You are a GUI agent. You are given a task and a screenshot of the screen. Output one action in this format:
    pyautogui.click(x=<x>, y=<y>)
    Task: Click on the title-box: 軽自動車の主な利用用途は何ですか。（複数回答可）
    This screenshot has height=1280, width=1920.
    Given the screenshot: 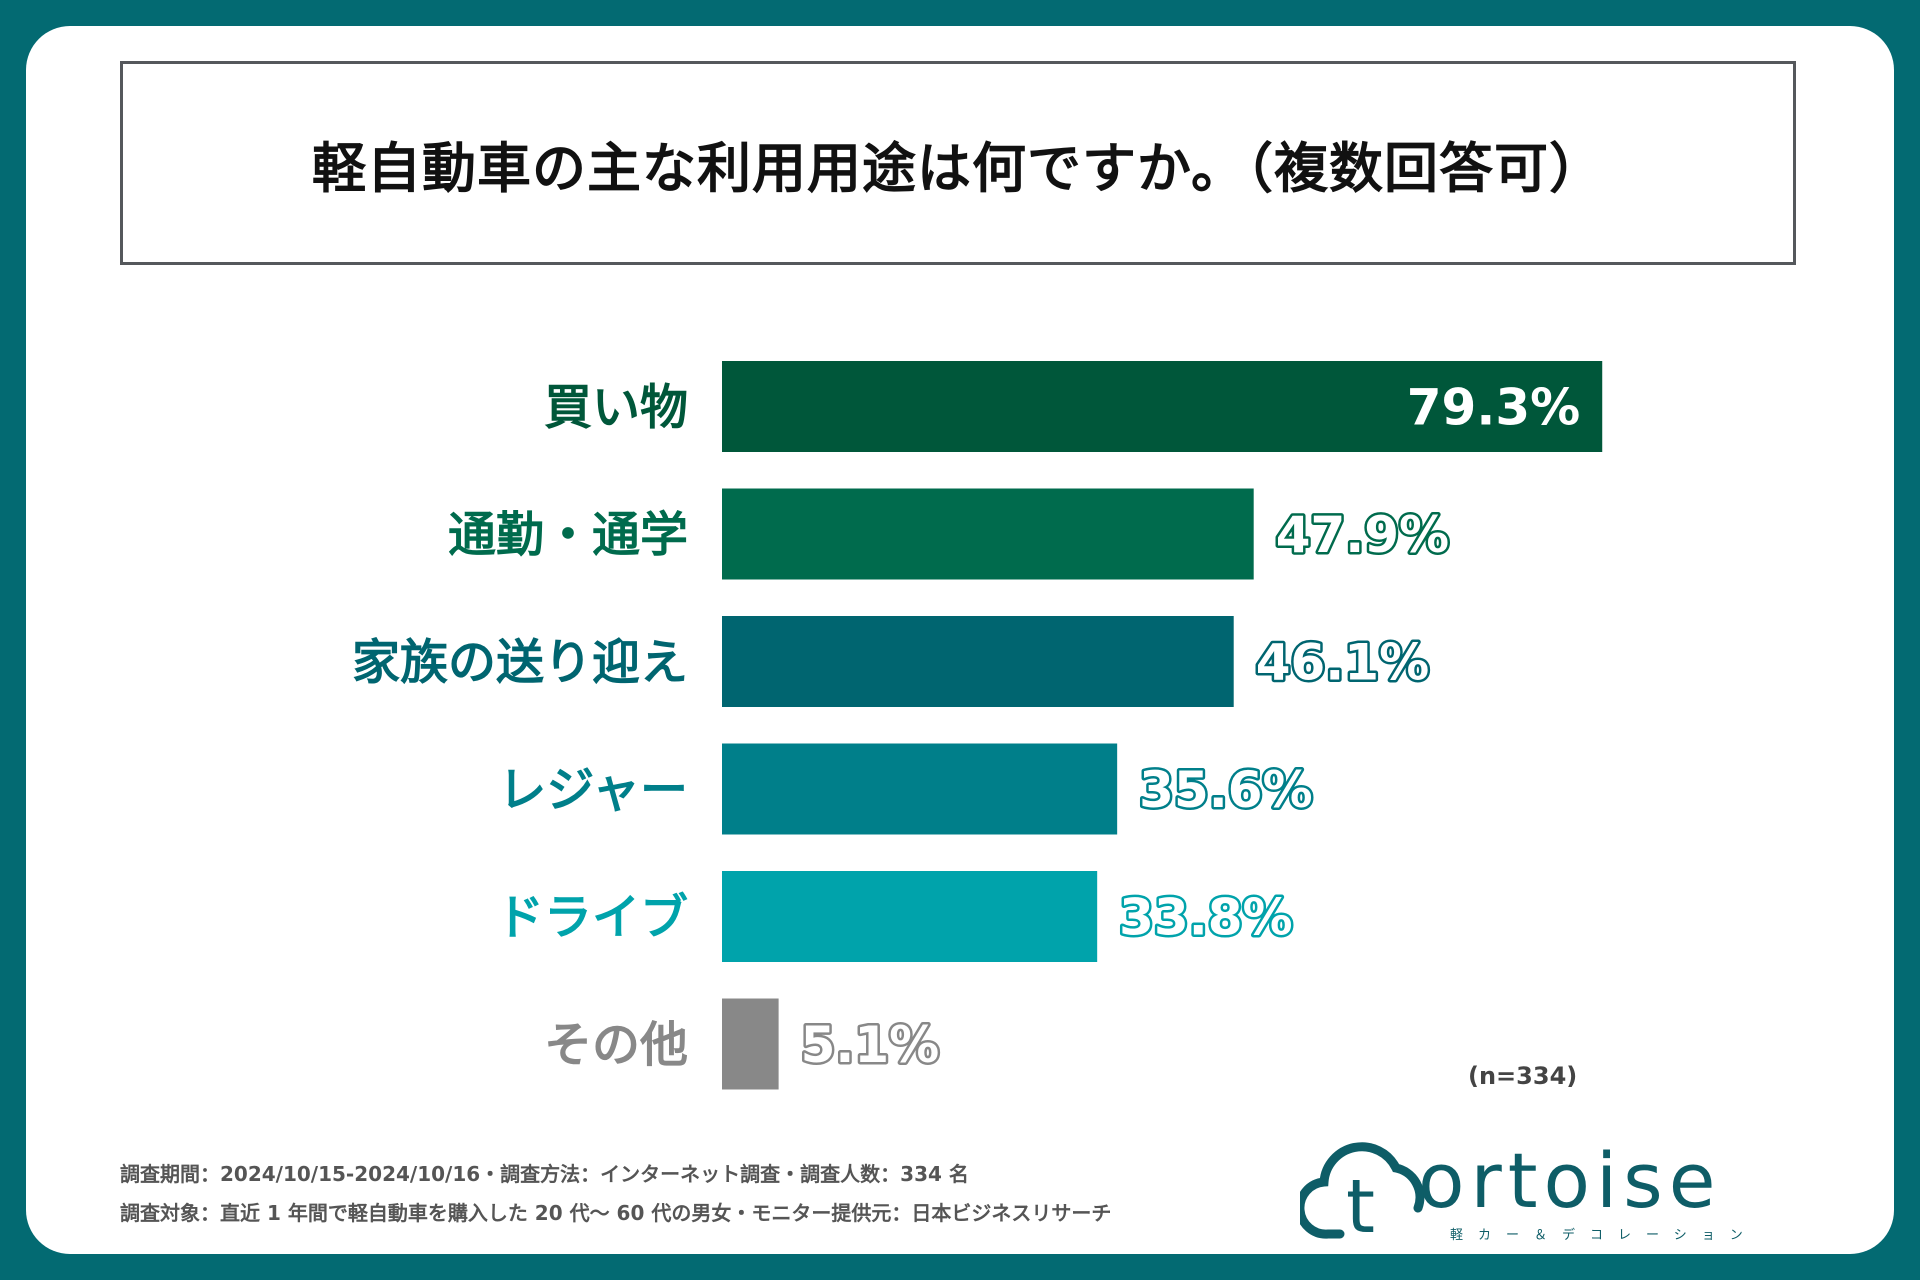 What is the action you would take?
    pyautogui.click(x=958, y=163)
    